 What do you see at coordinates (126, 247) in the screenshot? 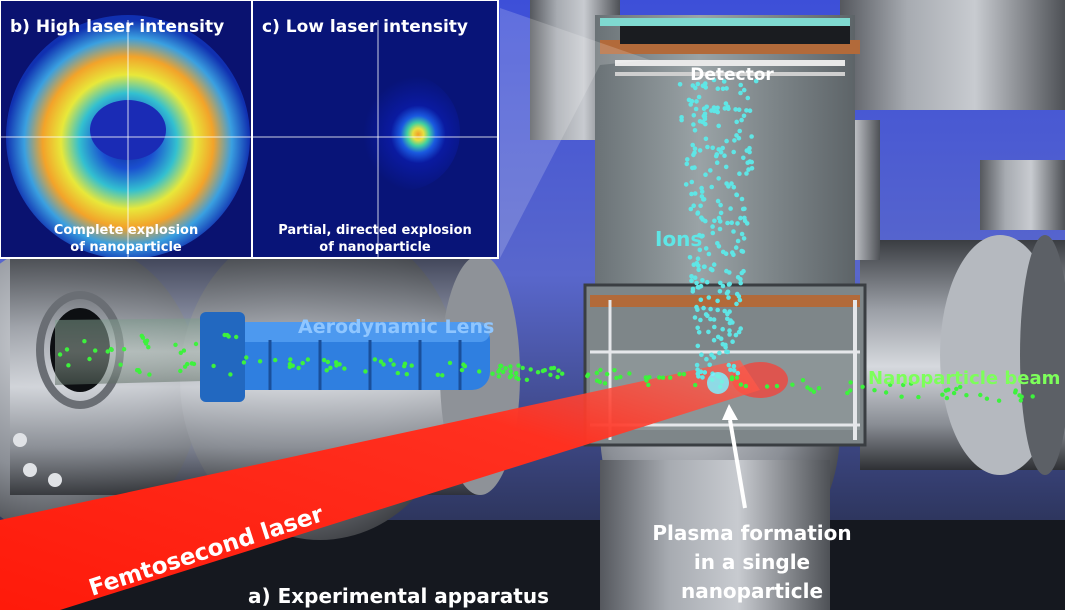
I see `panel-b-caption-2: of nanoparticle` at bounding box center [126, 247].